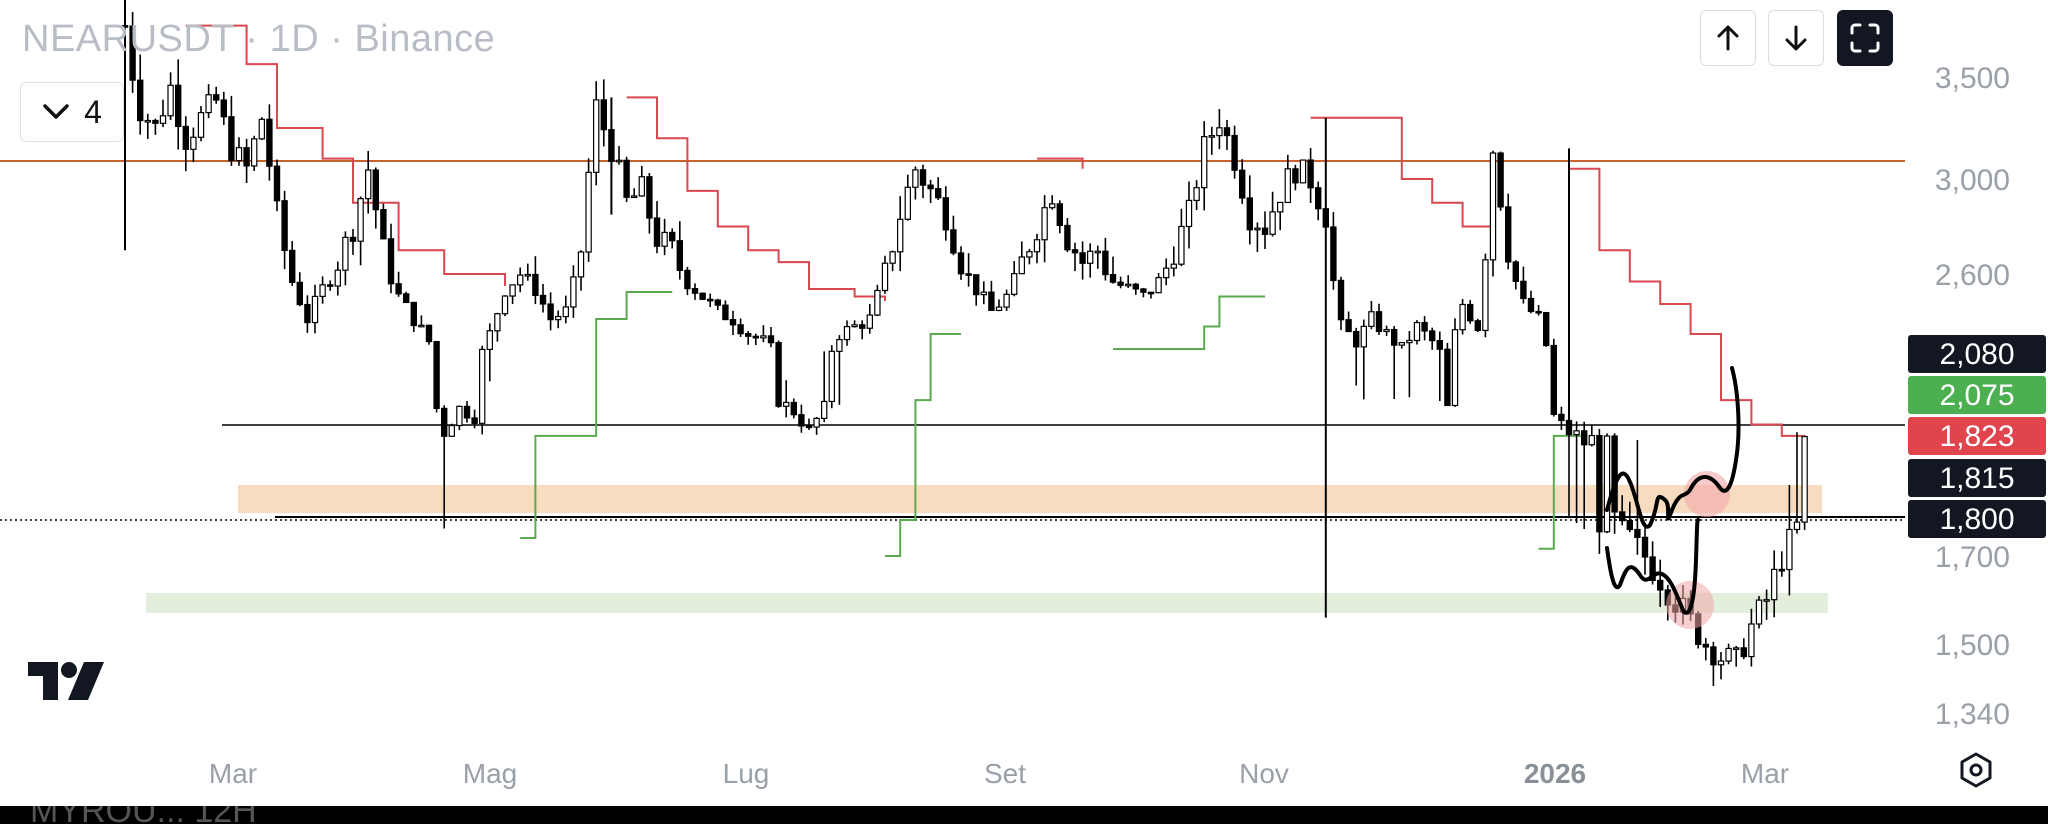  What do you see at coordinates (1972, 396) in the screenshot?
I see `price-axis: 3,500 3,000 2,600 1,700 1,500 1,340` at bounding box center [1972, 396].